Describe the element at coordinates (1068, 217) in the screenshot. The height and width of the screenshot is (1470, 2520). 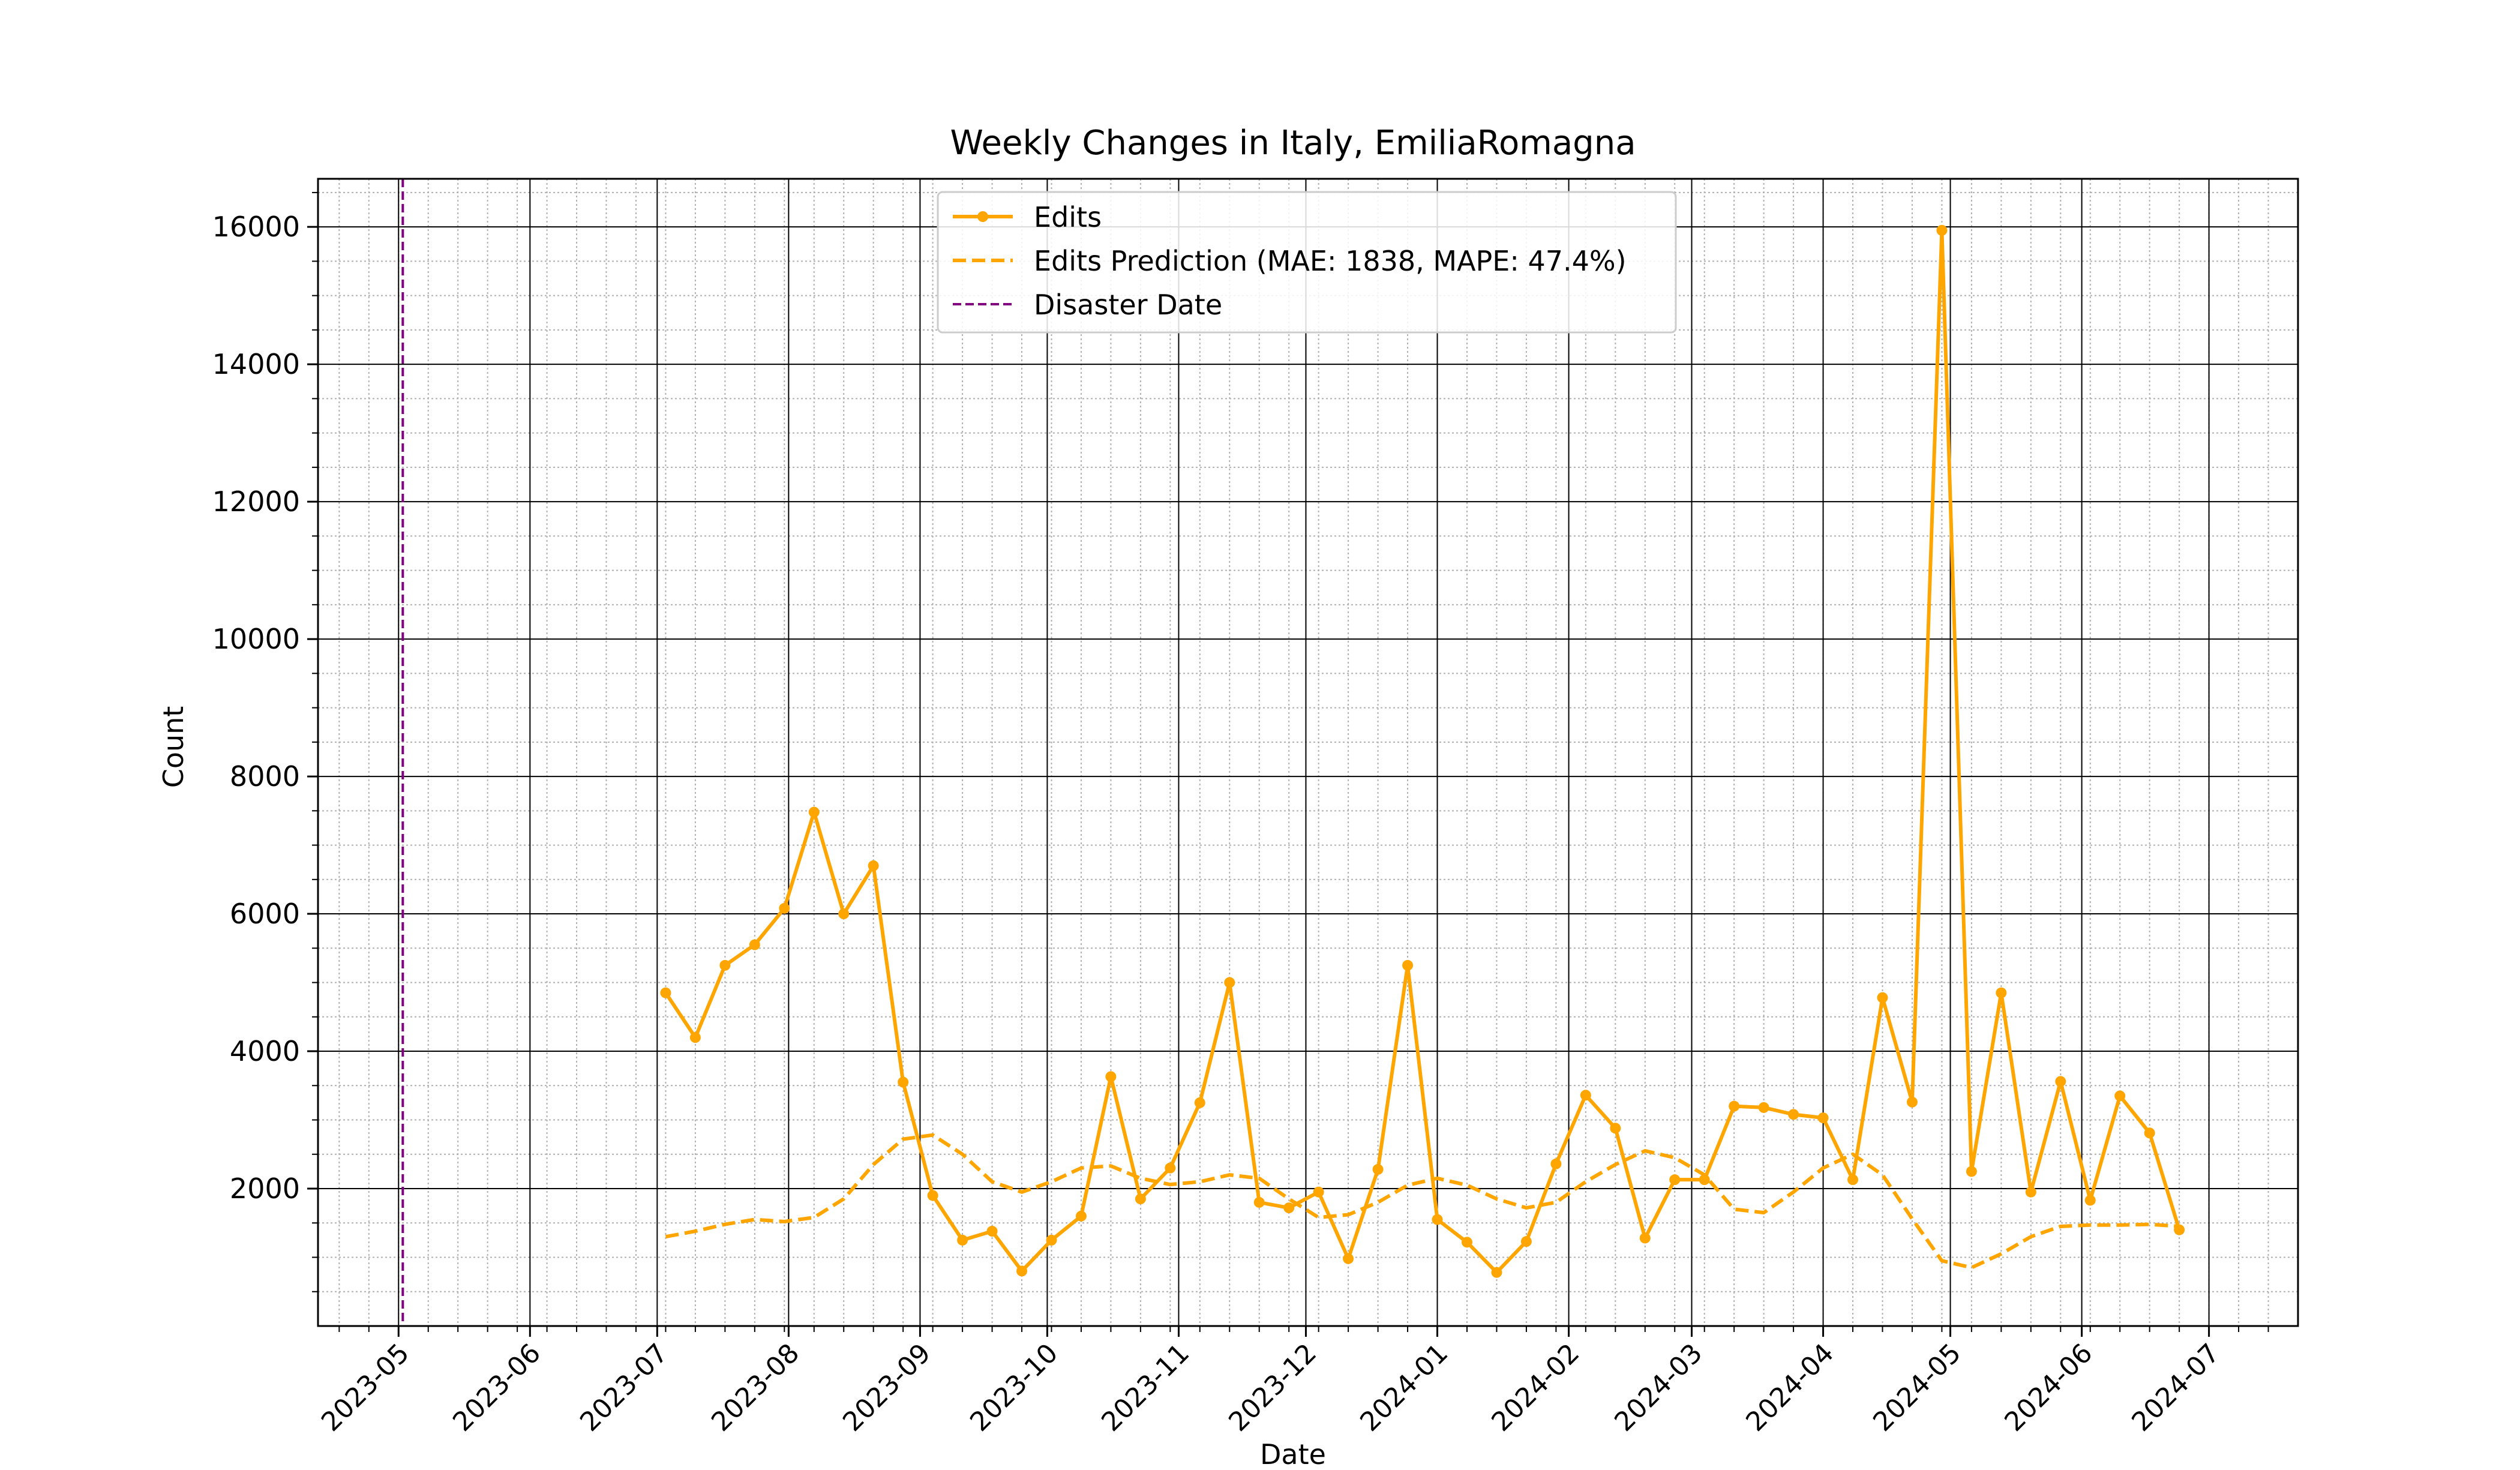
I see `legend-edits-label: Edits` at that location.